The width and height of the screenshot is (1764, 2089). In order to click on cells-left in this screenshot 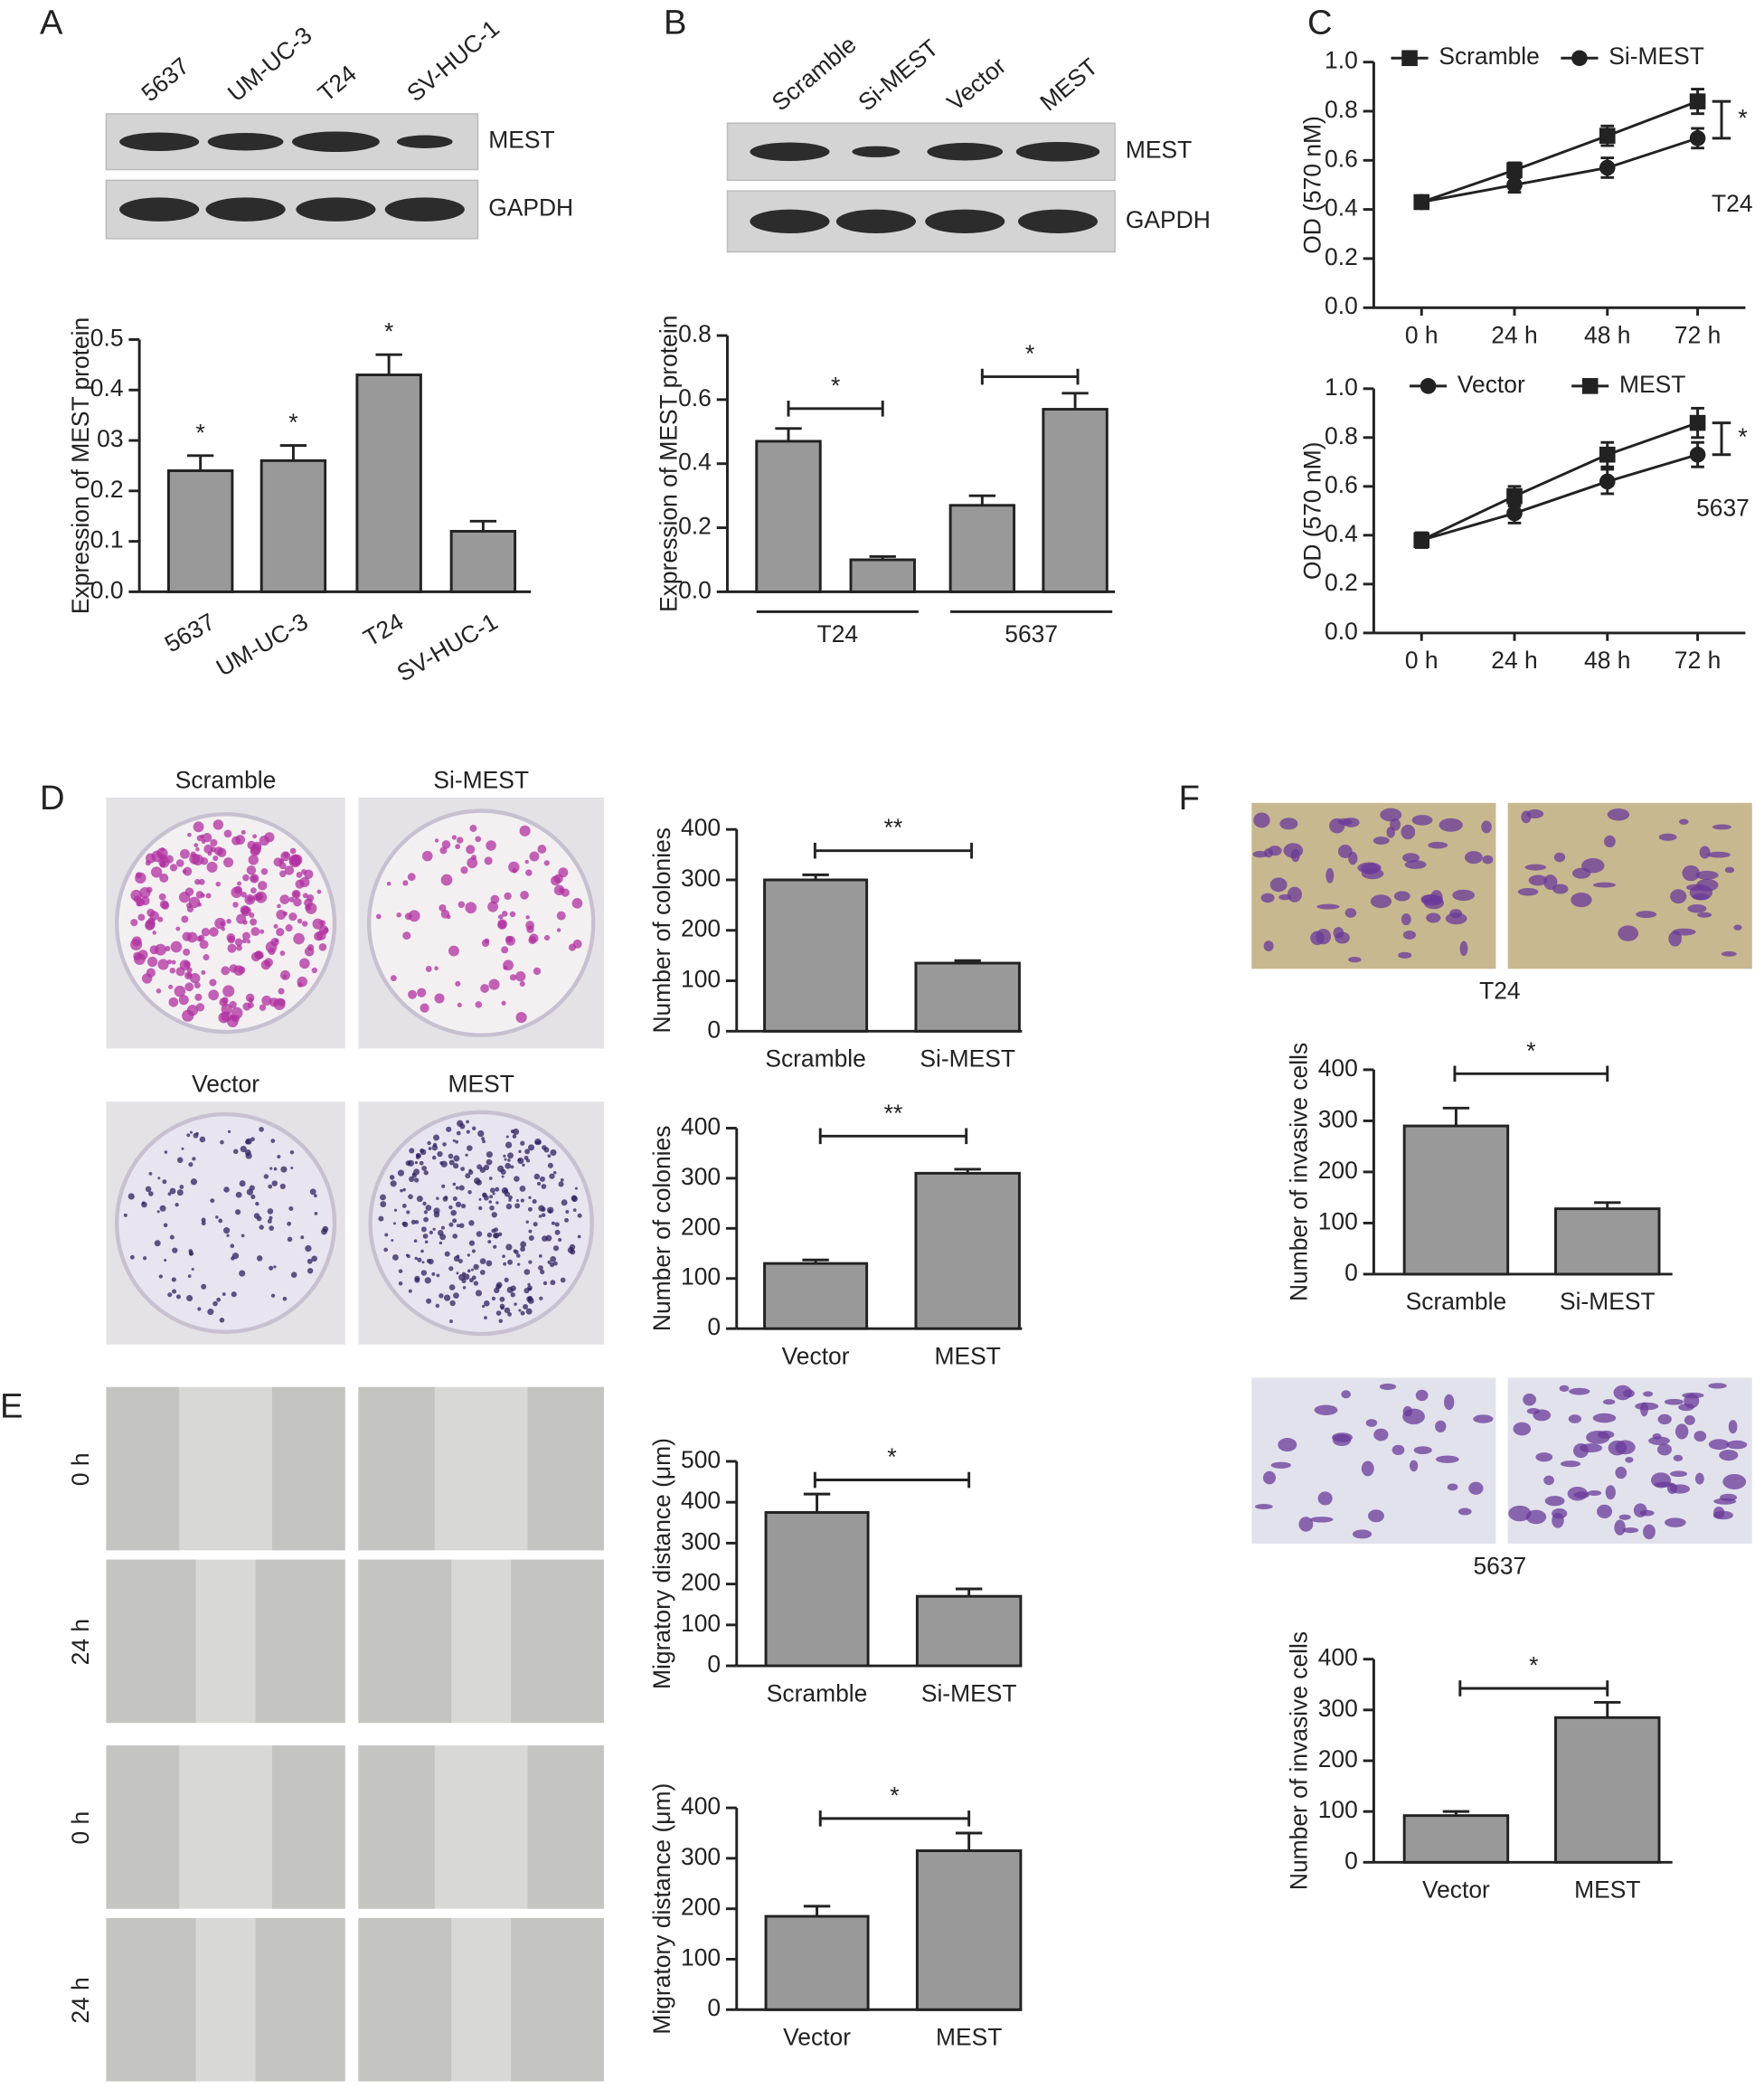, I will do `click(397, 1468)`.